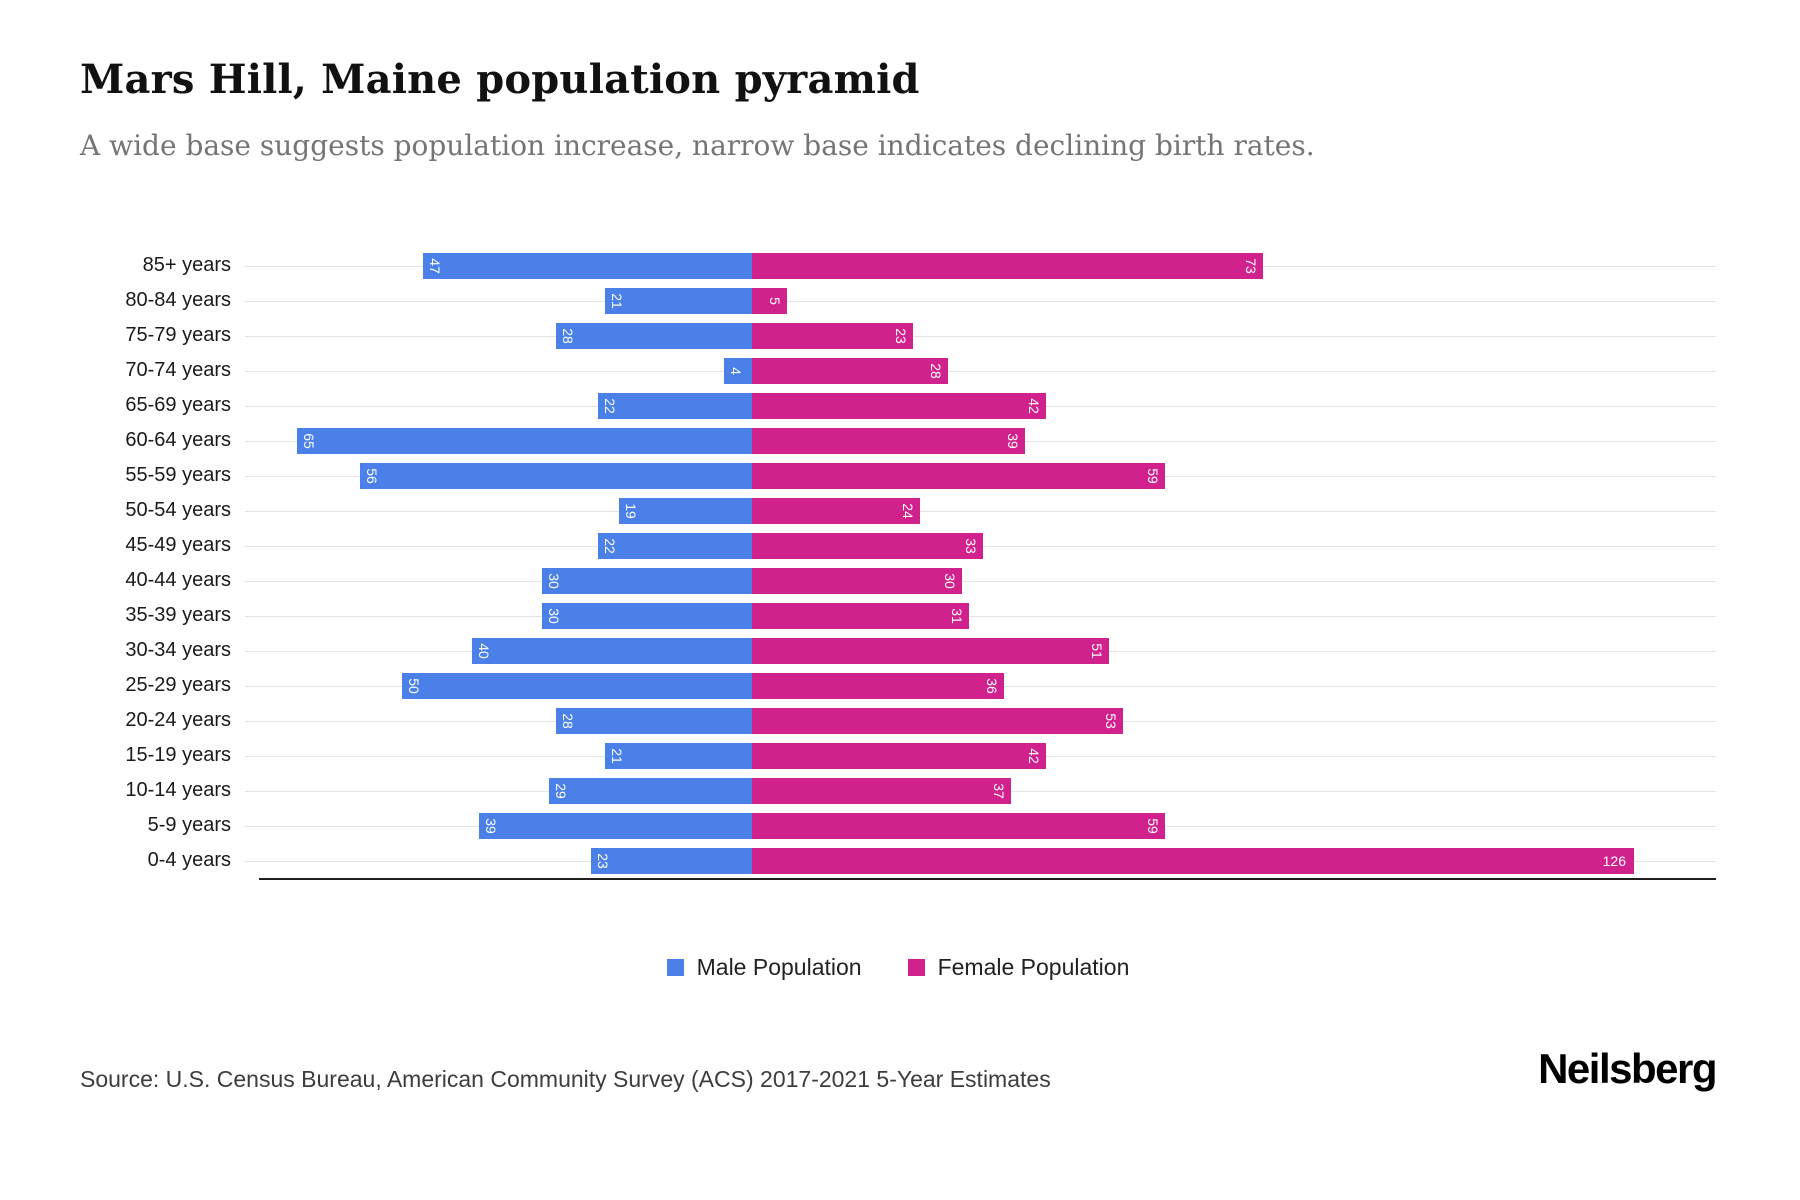  What do you see at coordinates (309, 440) in the screenshot?
I see `male-value-label: 65` at bounding box center [309, 440].